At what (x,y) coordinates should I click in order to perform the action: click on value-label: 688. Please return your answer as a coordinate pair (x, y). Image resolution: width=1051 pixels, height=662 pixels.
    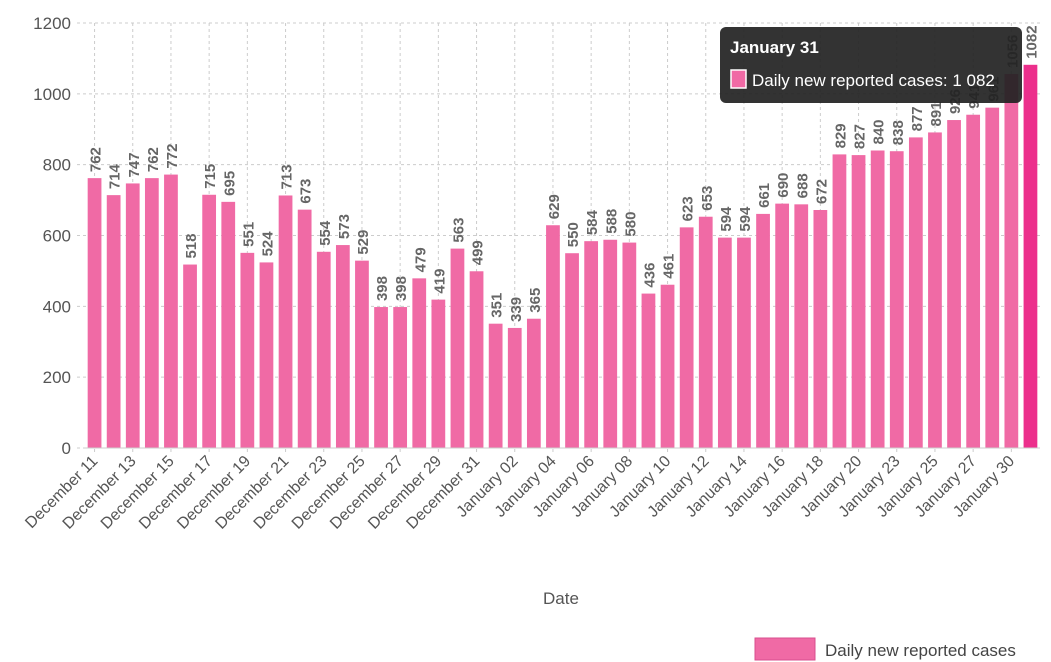
    Looking at the image, I should click on (802, 185).